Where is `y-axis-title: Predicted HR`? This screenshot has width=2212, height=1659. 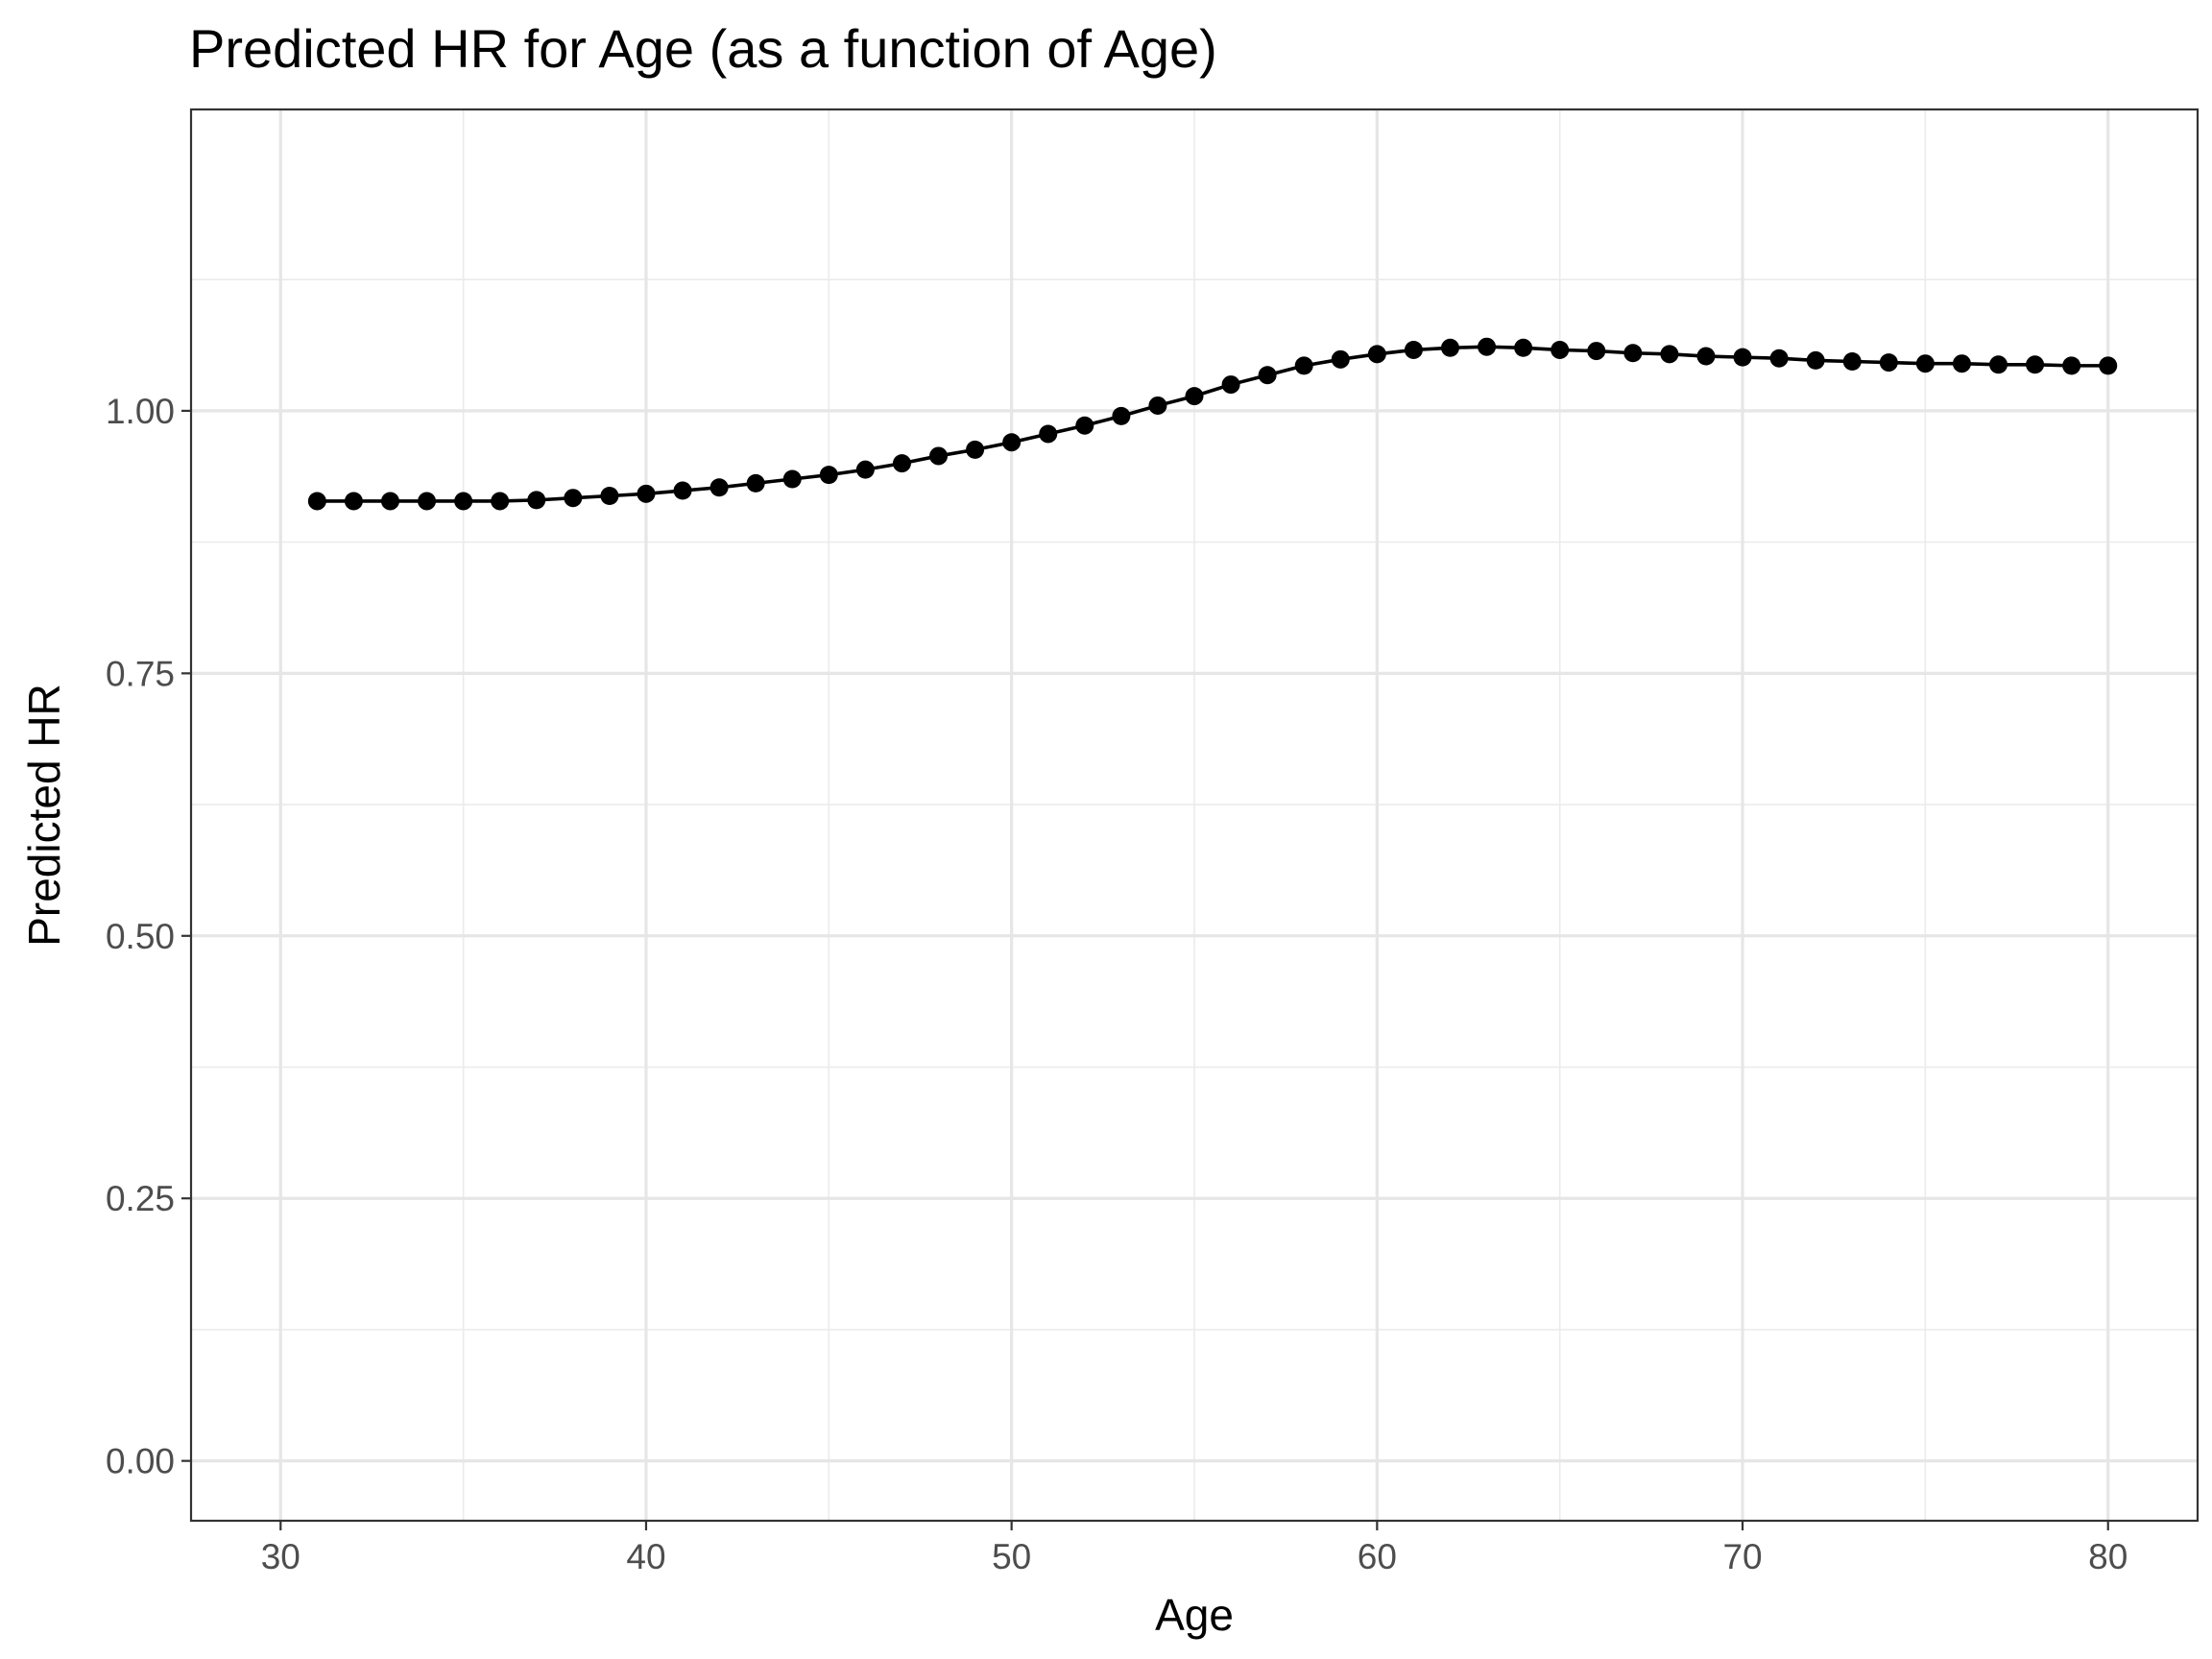 y-axis-title: Predicted HR is located at coordinates (44, 815).